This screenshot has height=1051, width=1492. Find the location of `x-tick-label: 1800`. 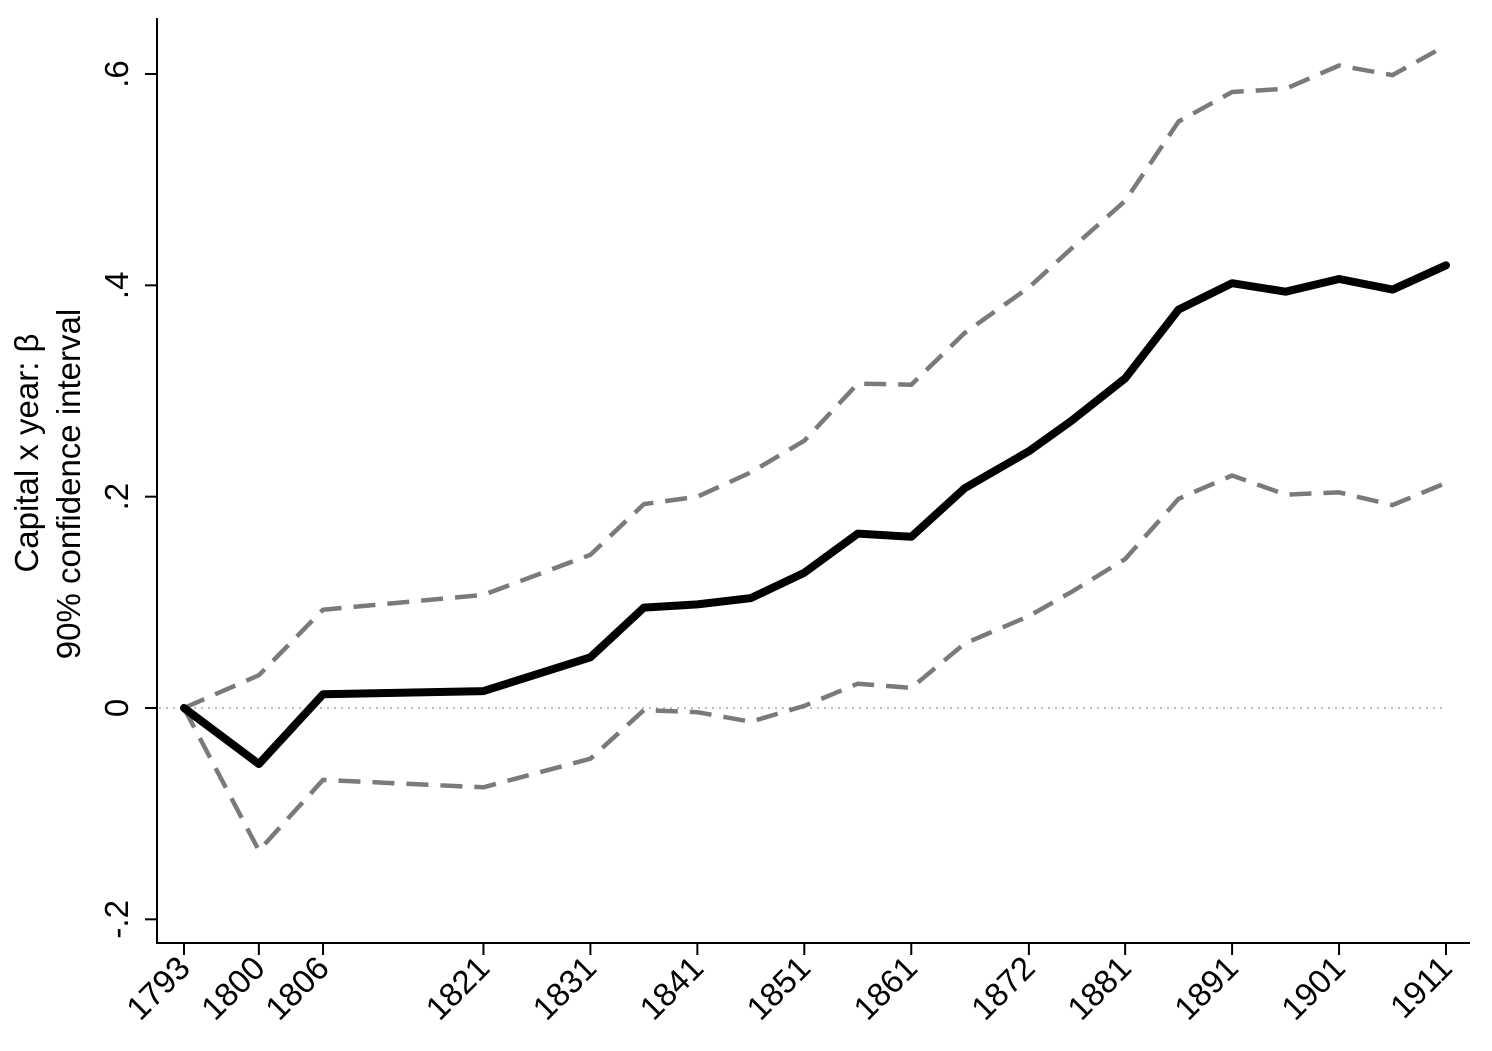

x-tick-label: 1800 is located at coordinates (233, 988).